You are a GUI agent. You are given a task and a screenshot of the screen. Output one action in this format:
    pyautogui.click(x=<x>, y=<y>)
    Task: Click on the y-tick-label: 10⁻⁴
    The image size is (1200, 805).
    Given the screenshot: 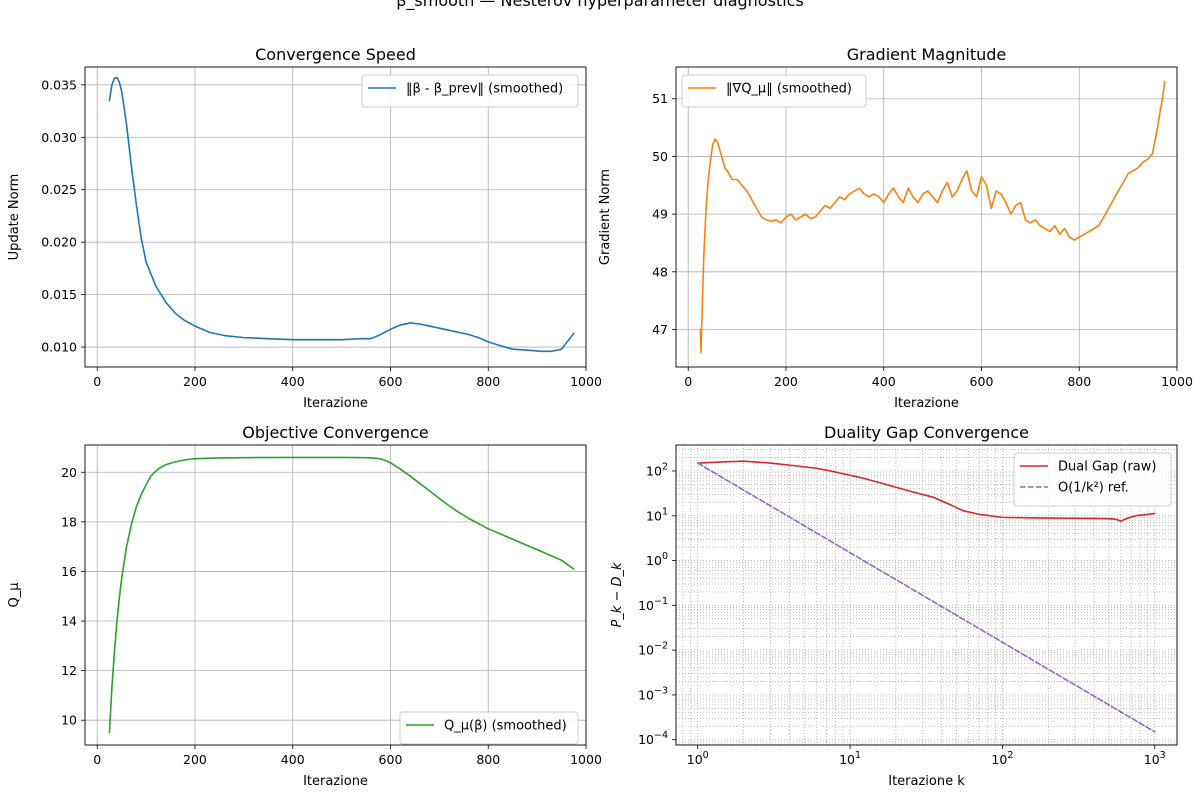 What is the action you would take?
    pyautogui.click(x=653, y=738)
    